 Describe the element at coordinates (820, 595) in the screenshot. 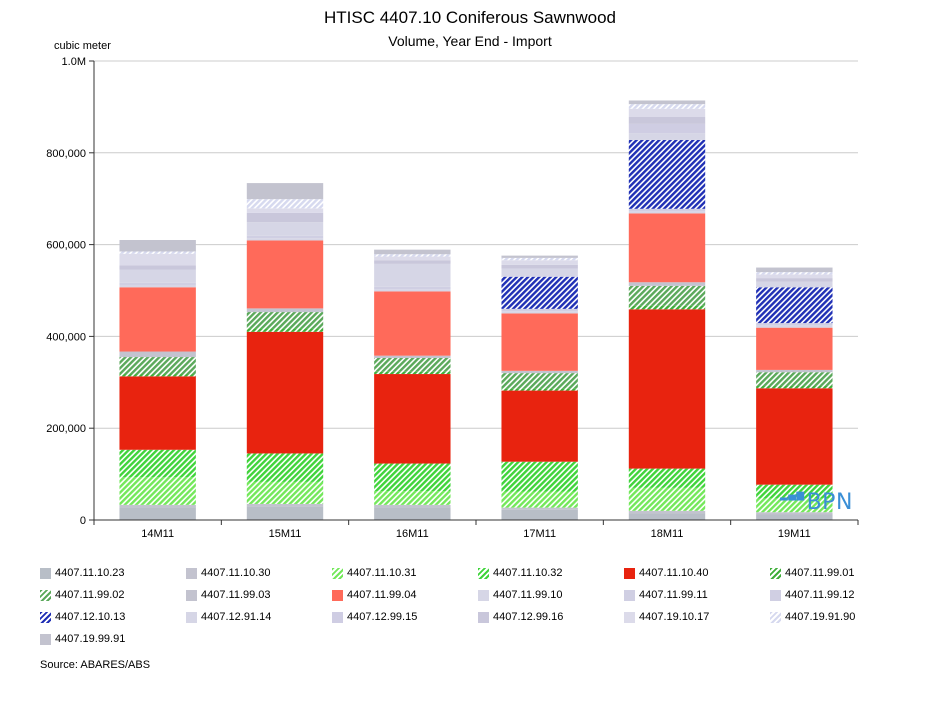

I see `legend-label: 4407.11.99.12` at that location.